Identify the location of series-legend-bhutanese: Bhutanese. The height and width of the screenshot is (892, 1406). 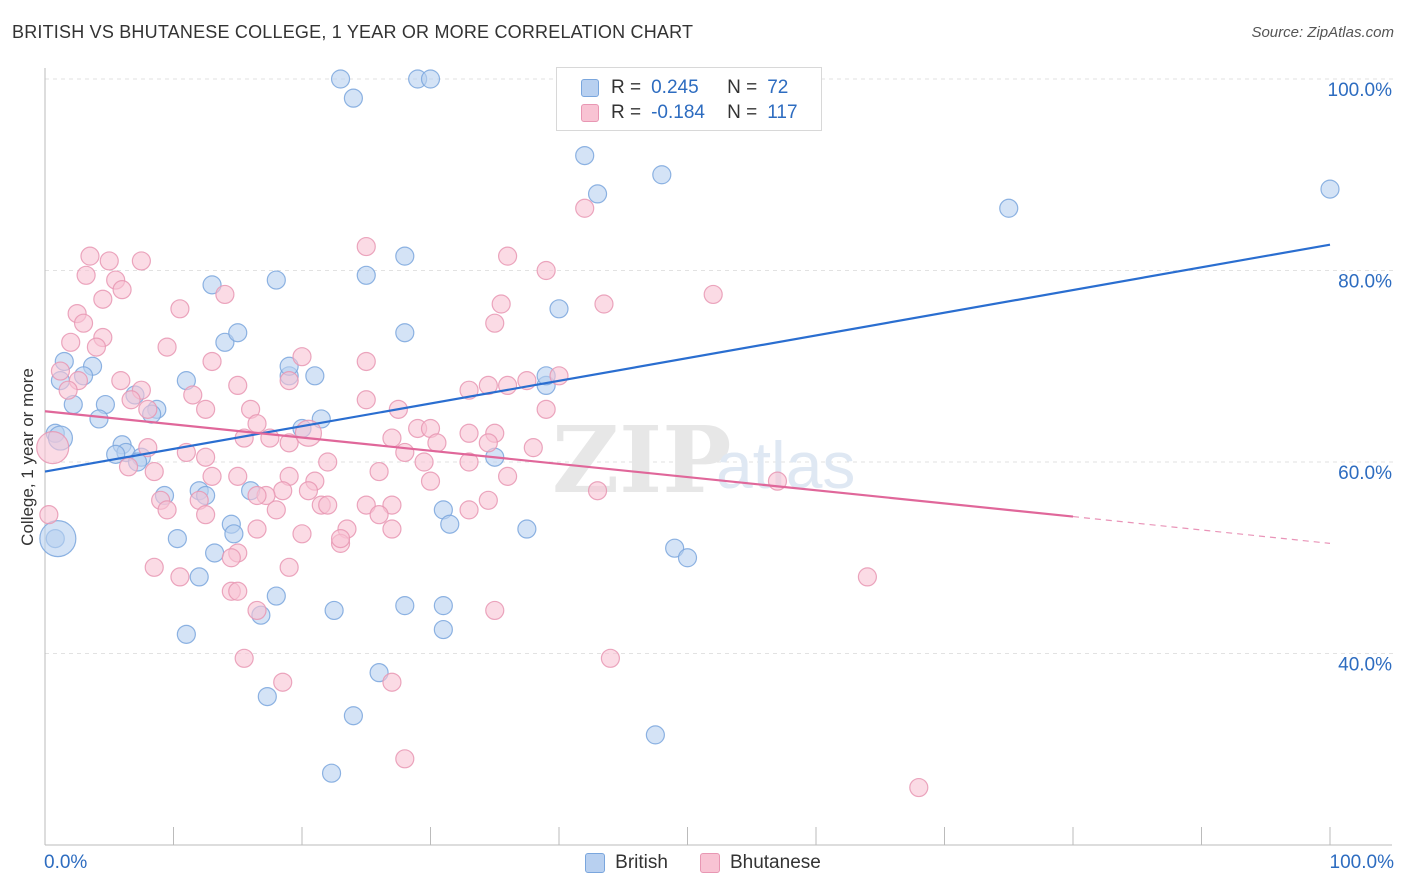
(760, 863).